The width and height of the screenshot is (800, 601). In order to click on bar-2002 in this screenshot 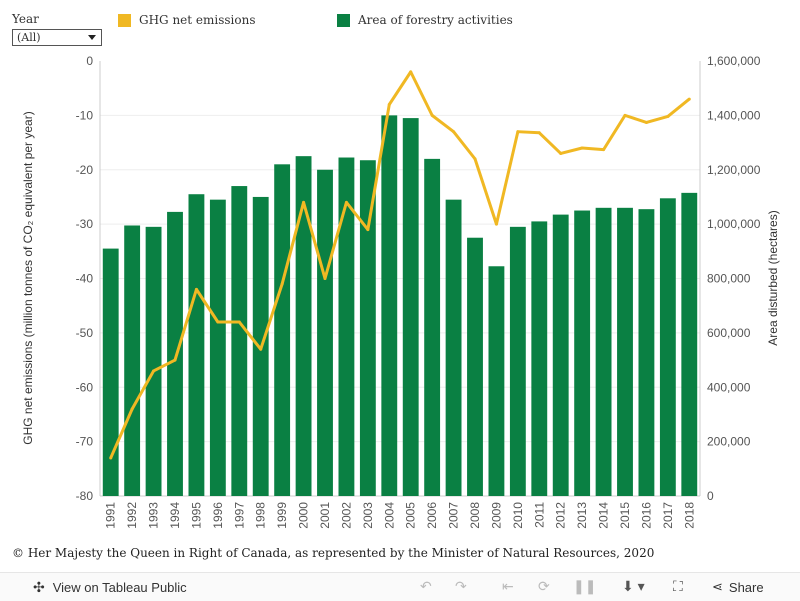, I will do `click(346, 326)`.